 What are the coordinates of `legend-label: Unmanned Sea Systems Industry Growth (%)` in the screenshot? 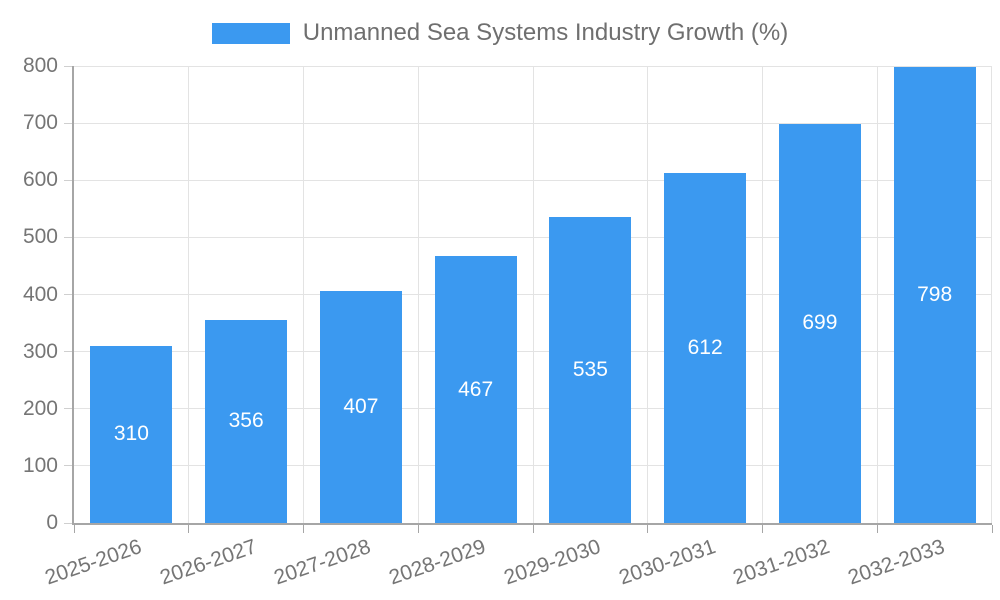 It's located at (545, 32).